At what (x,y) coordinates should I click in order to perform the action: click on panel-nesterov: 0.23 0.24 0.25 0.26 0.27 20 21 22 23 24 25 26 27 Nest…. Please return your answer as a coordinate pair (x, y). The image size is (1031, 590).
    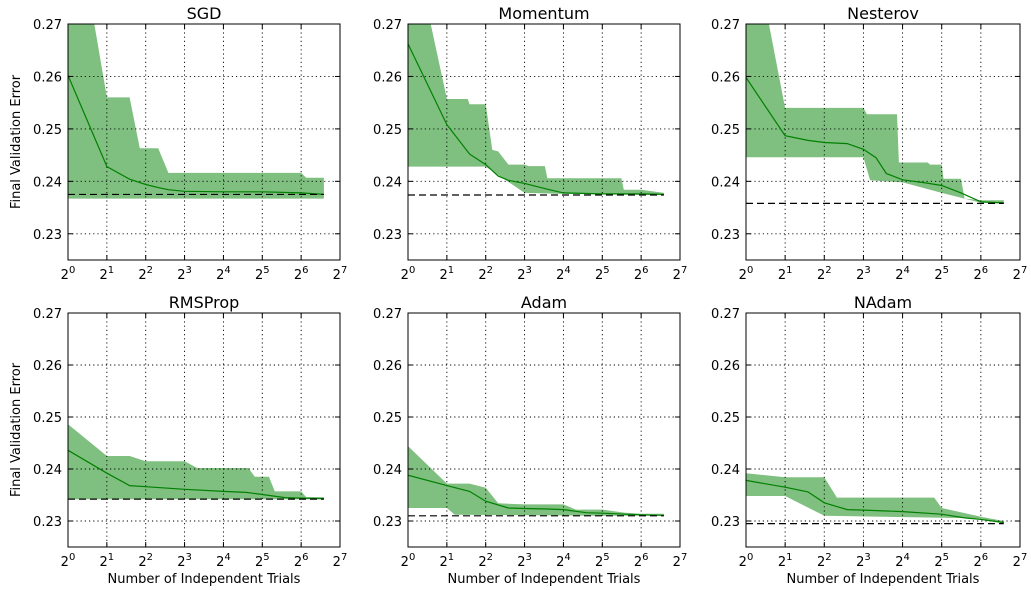
    Looking at the image, I should click on (869, 143).